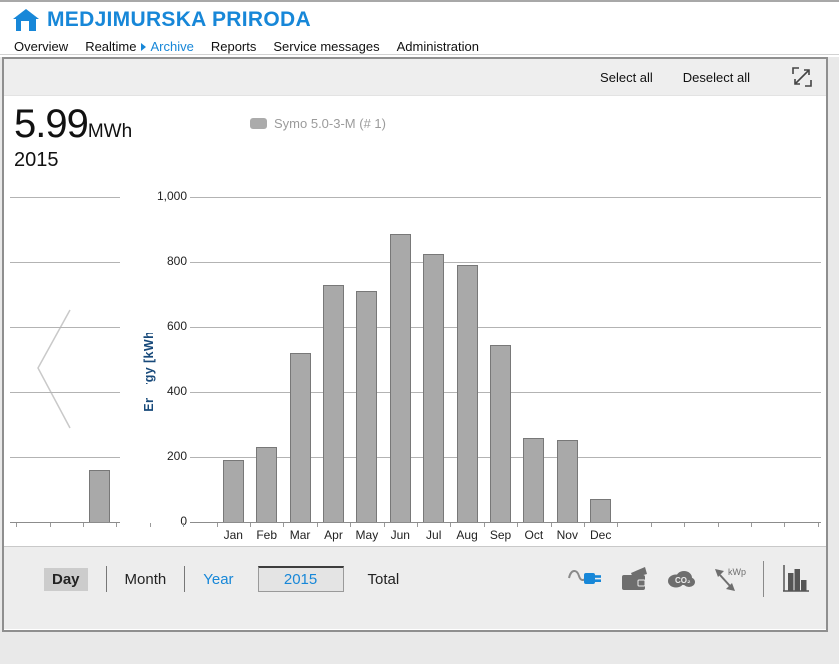 The height and width of the screenshot is (664, 839). Describe the element at coordinates (233, 535) in the screenshot. I see `x-label-Jan: Jan` at that location.